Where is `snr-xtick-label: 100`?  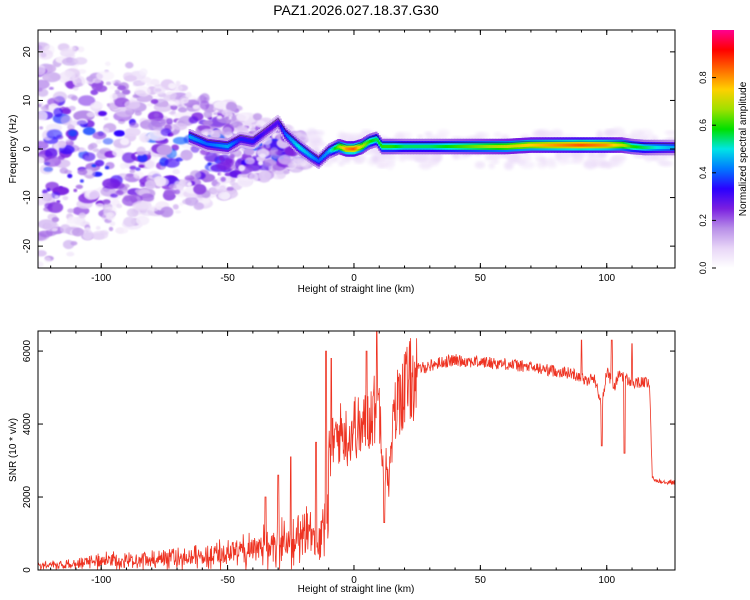 snr-xtick-label: 100 is located at coordinates (606, 580).